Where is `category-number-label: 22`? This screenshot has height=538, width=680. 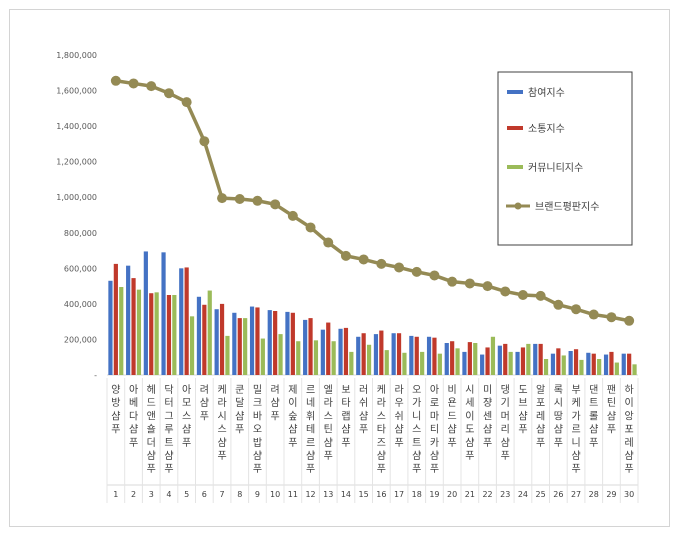 category-number-label: 22 is located at coordinates (487, 494).